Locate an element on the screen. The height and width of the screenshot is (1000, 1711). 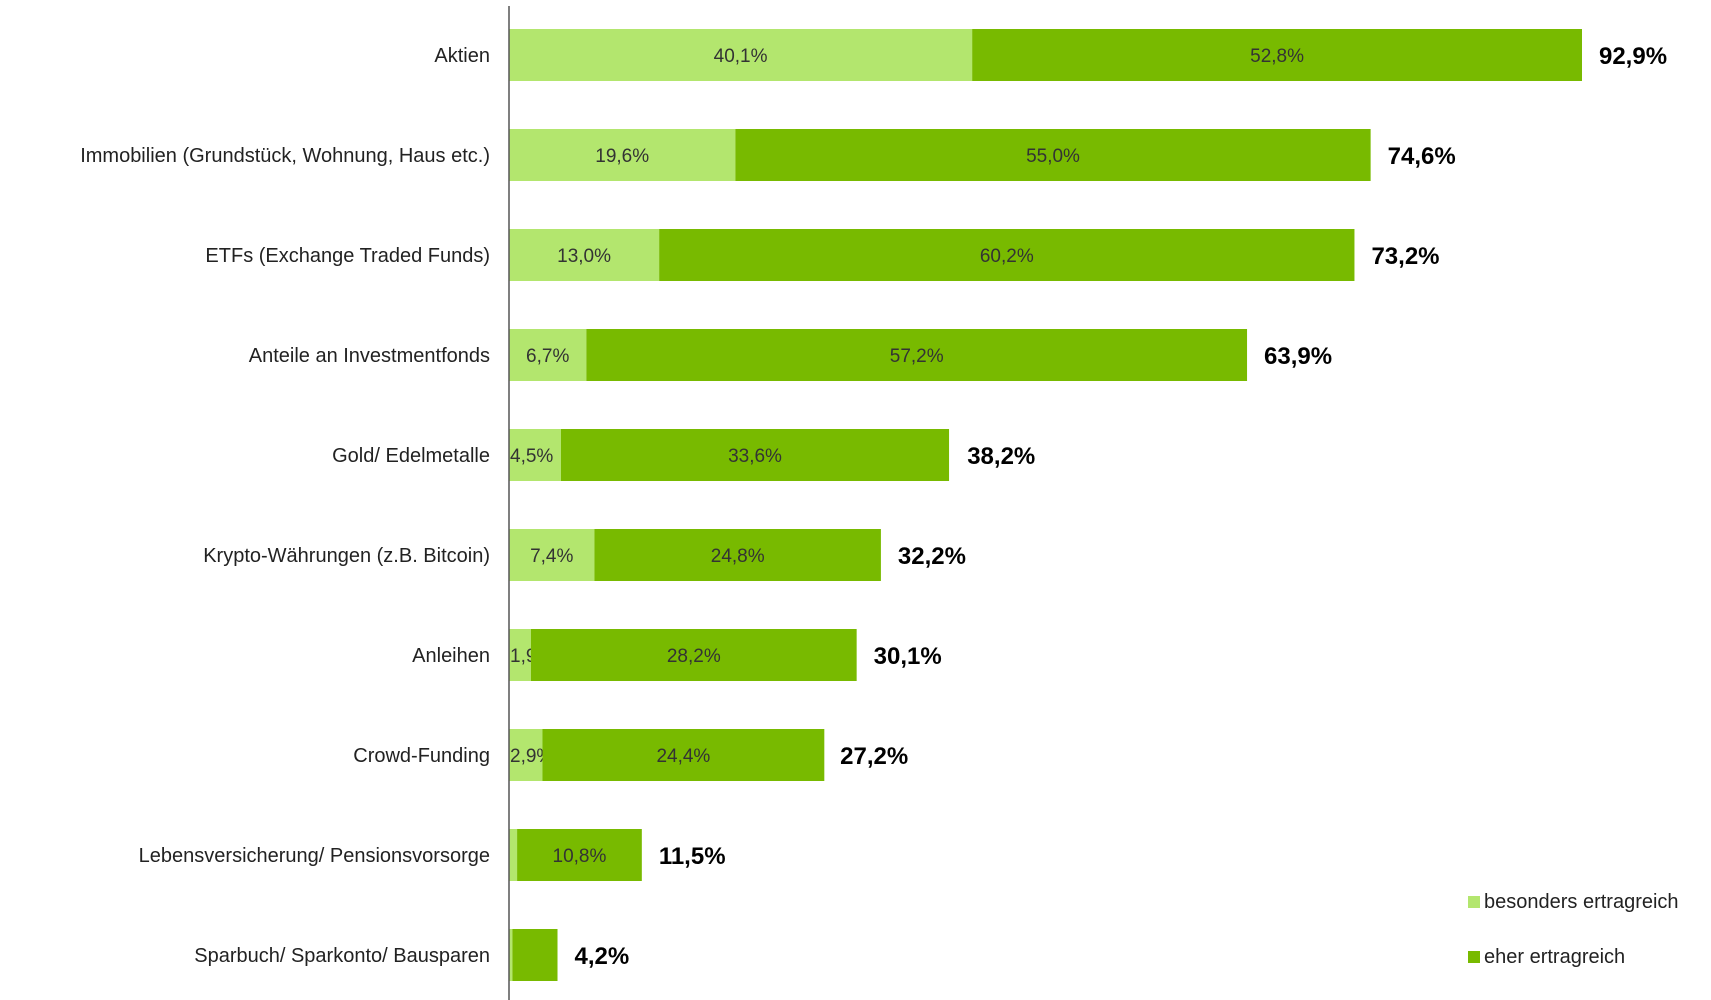
total-value-label: 63,9% is located at coordinates (1298, 356).